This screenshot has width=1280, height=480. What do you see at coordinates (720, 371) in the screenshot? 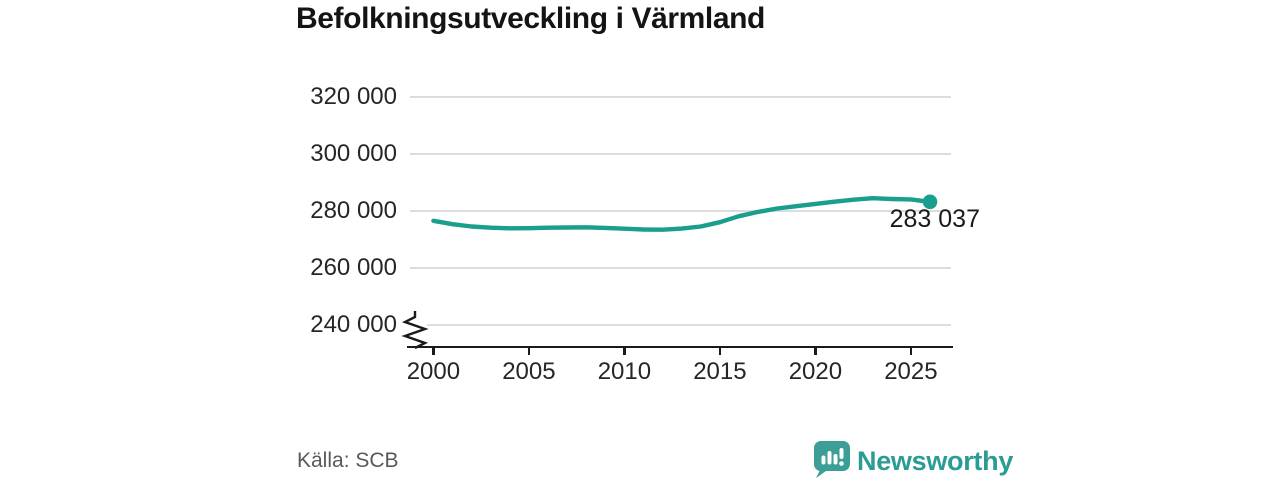
I see `x-axis-label: 2015` at bounding box center [720, 371].